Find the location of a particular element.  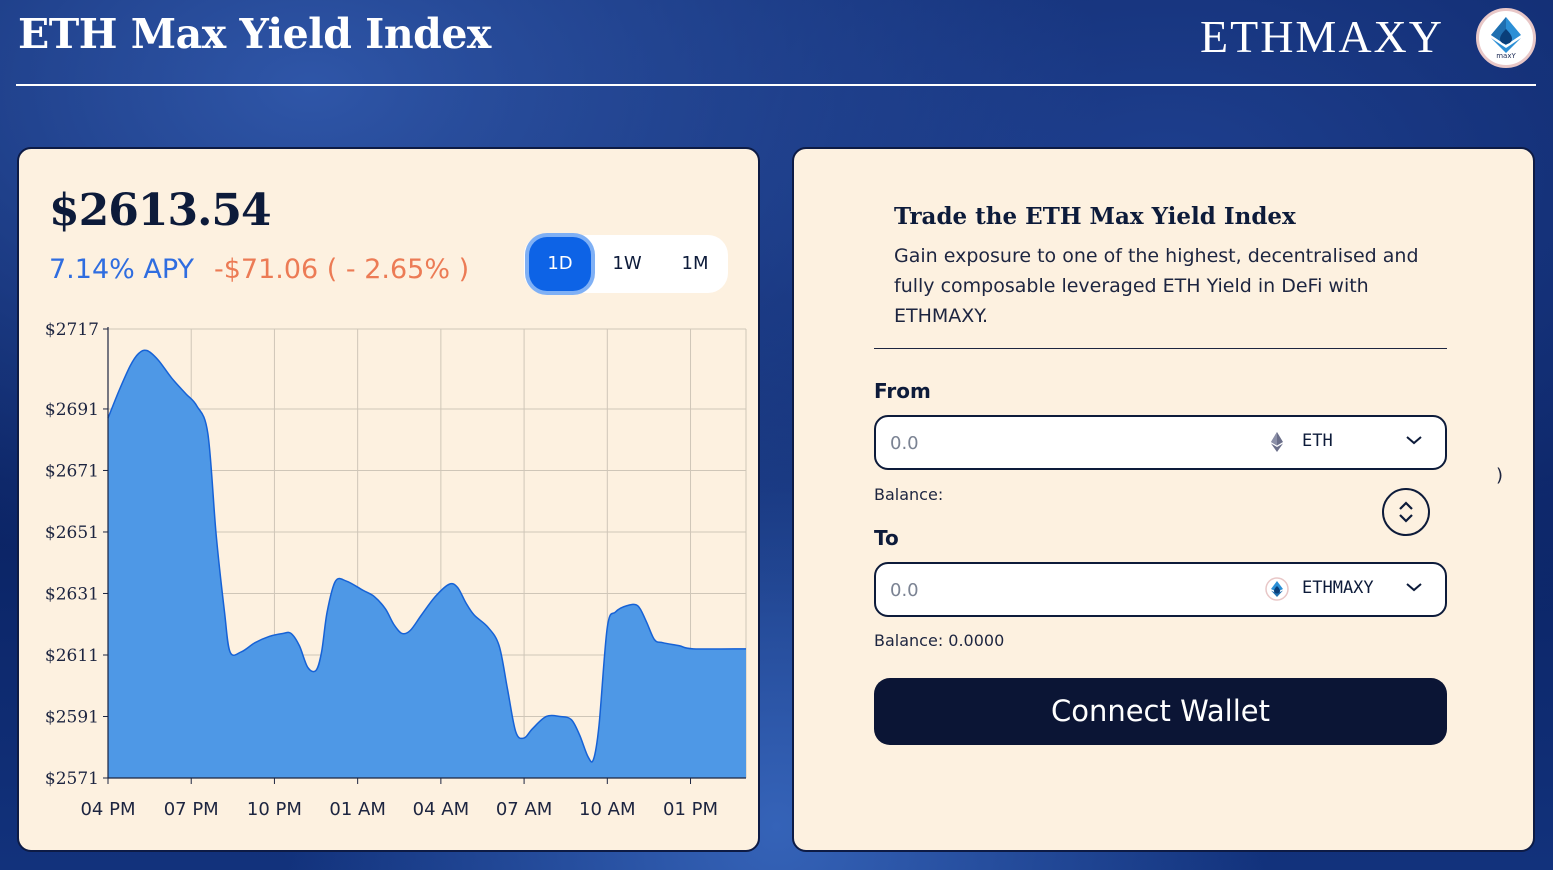

divider is located at coordinates (1160, 348).